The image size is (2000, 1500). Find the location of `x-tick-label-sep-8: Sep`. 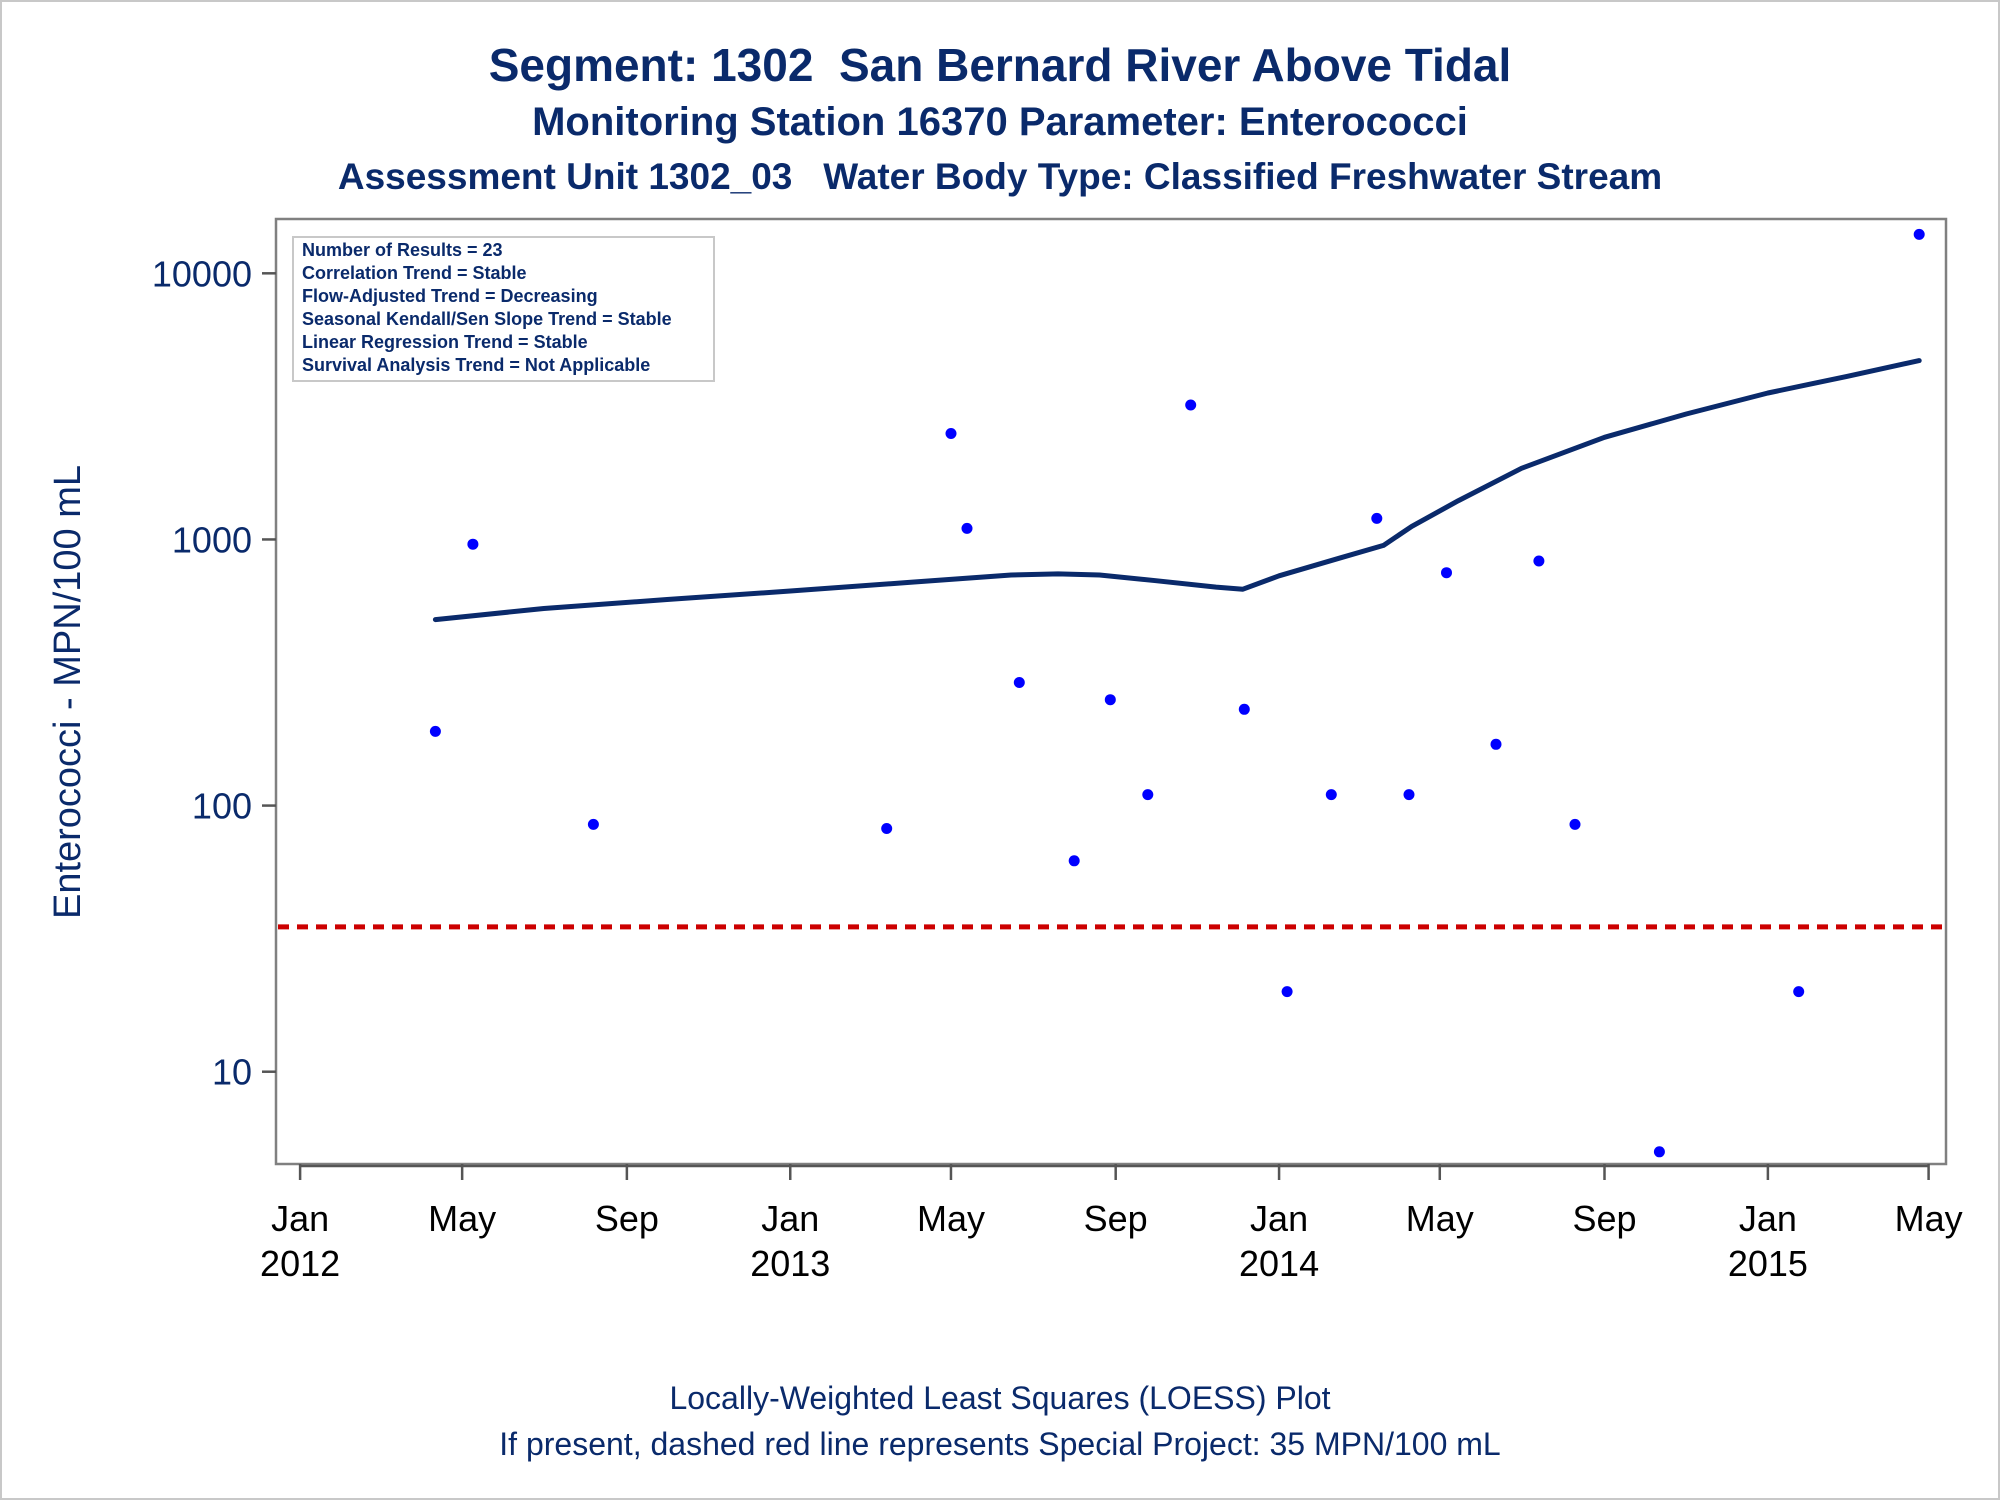

x-tick-label-sep-8: Sep is located at coordinates (1604, 1218).